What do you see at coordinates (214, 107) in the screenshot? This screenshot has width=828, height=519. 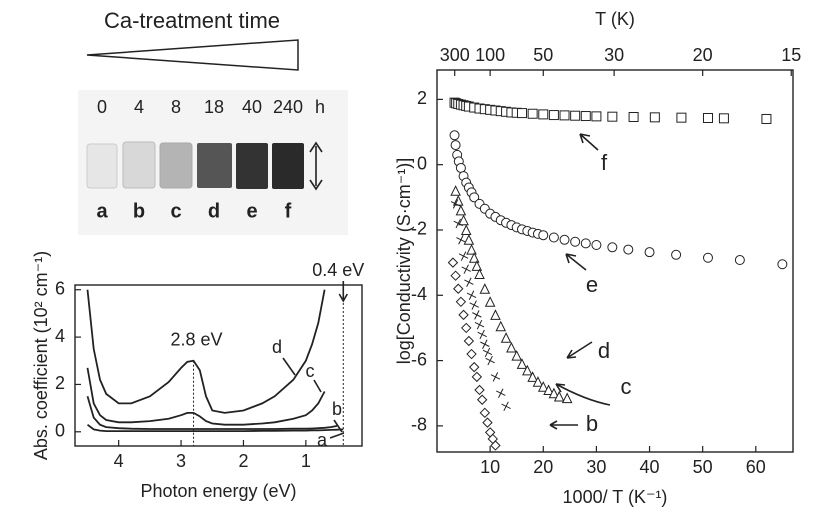 I see `hour-label: 18` at bounding box center [214, 107].